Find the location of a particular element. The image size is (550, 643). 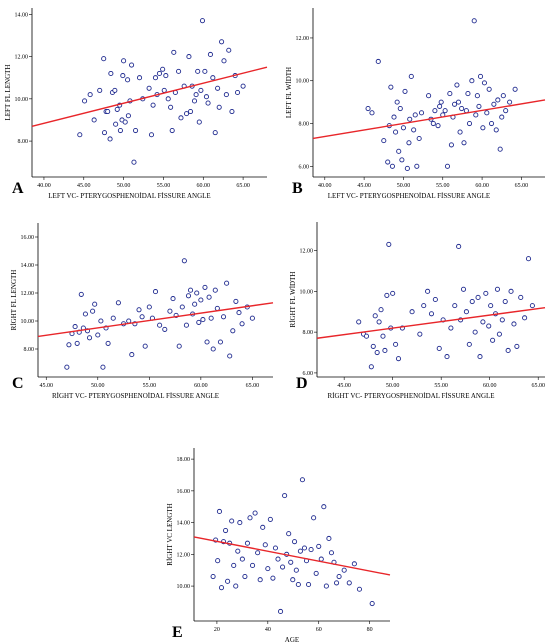

x-tick-label: 20 is located at coordinates (217, 630).